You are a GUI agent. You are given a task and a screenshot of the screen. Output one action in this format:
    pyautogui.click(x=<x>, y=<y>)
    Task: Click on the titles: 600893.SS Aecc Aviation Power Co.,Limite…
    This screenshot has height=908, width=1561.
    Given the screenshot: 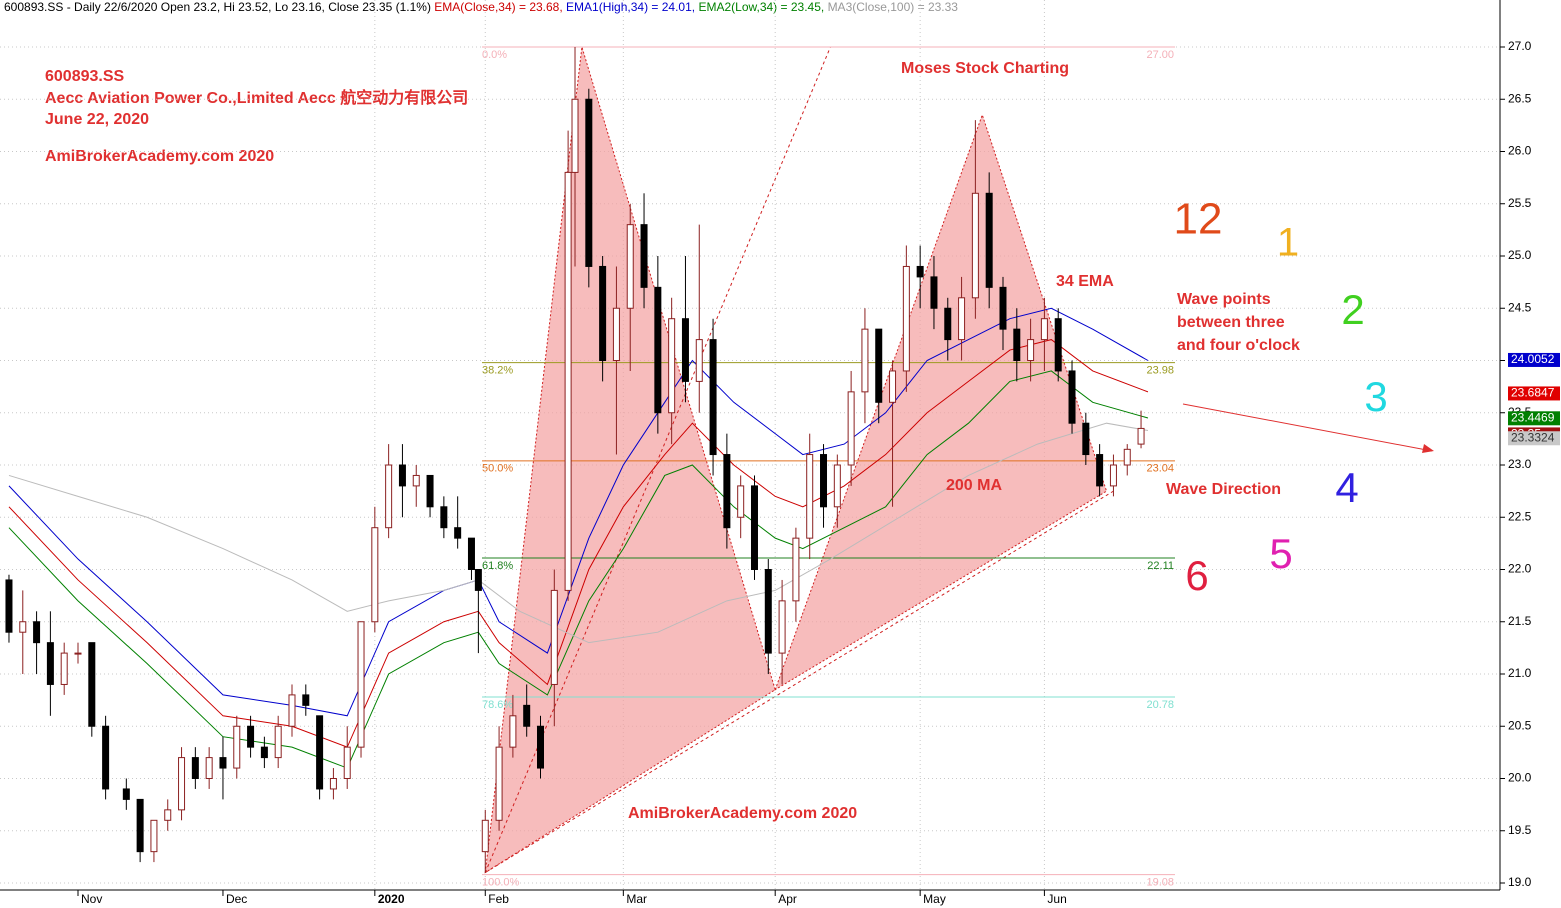 What is the action you would take?
    pyautogui.click(x=256, y=116)
    